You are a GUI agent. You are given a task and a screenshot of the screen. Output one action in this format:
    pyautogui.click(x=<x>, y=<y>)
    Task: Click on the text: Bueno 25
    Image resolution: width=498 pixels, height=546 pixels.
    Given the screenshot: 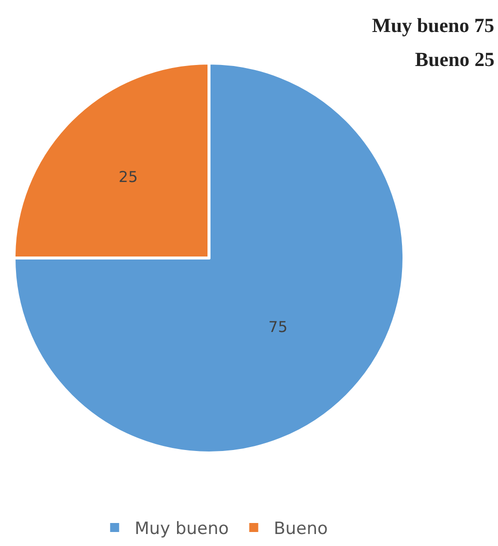 What is the action you would take?
    pyautogui.click(x=454, y=60)
    